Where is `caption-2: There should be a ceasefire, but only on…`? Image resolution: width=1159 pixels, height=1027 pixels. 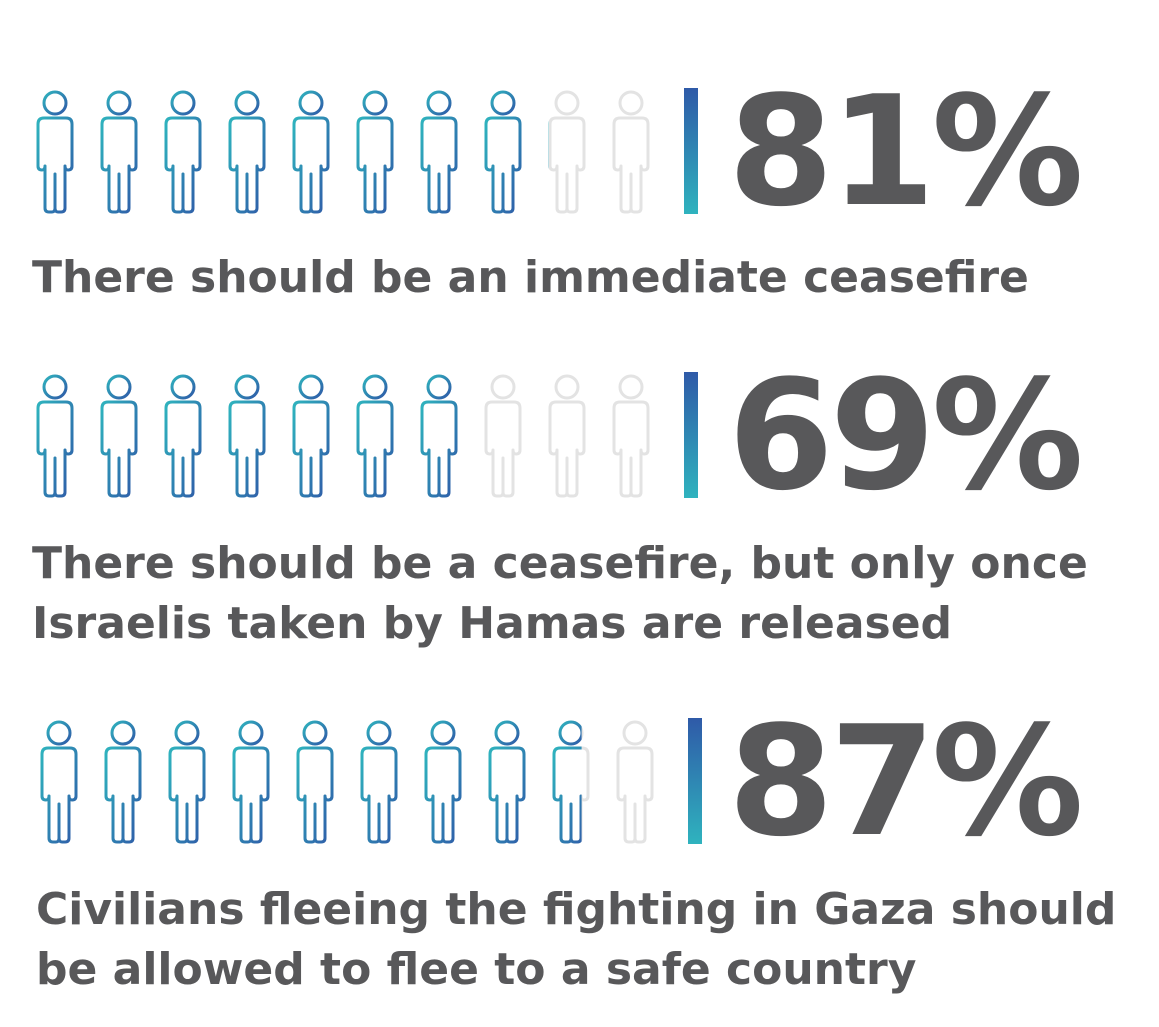
caption-2: There should be a ceasefire, but only on… is located at coordinates (560, 593).